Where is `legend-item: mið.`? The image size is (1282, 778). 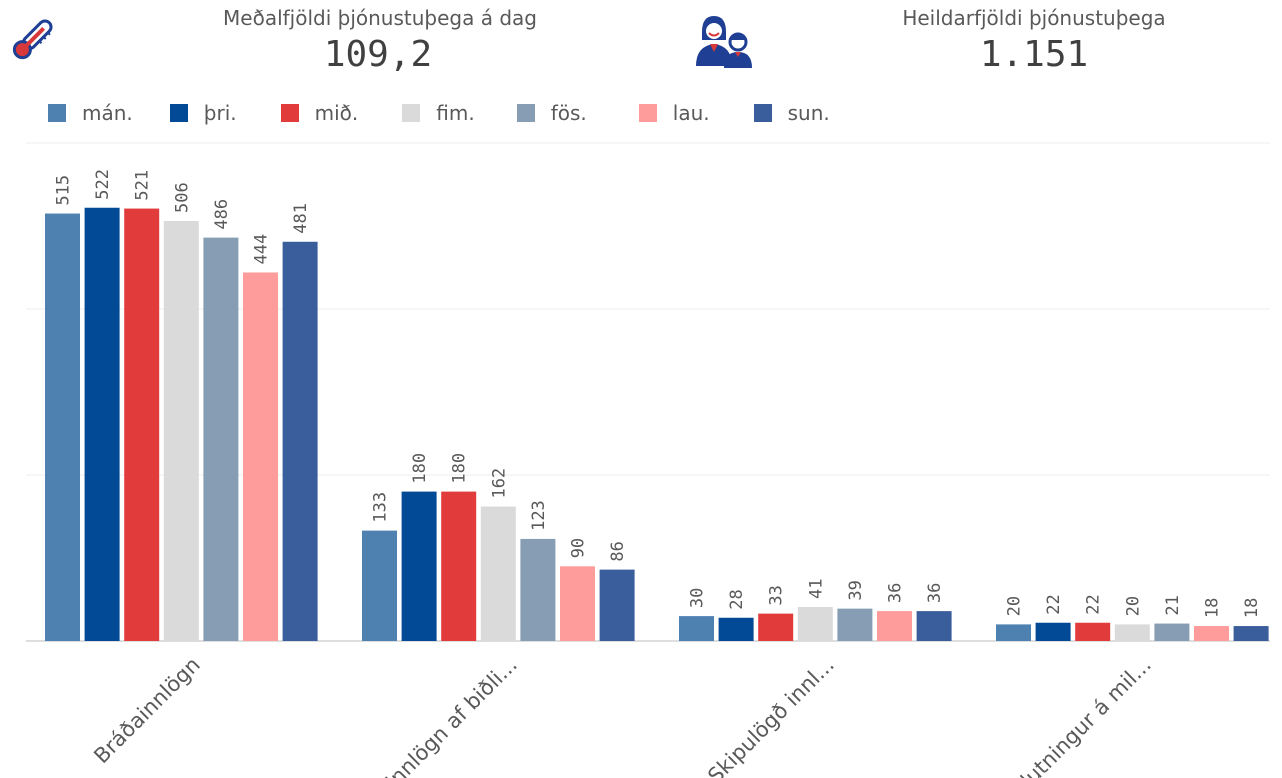 legend-item: mið. is located at coordinates (319, 113).